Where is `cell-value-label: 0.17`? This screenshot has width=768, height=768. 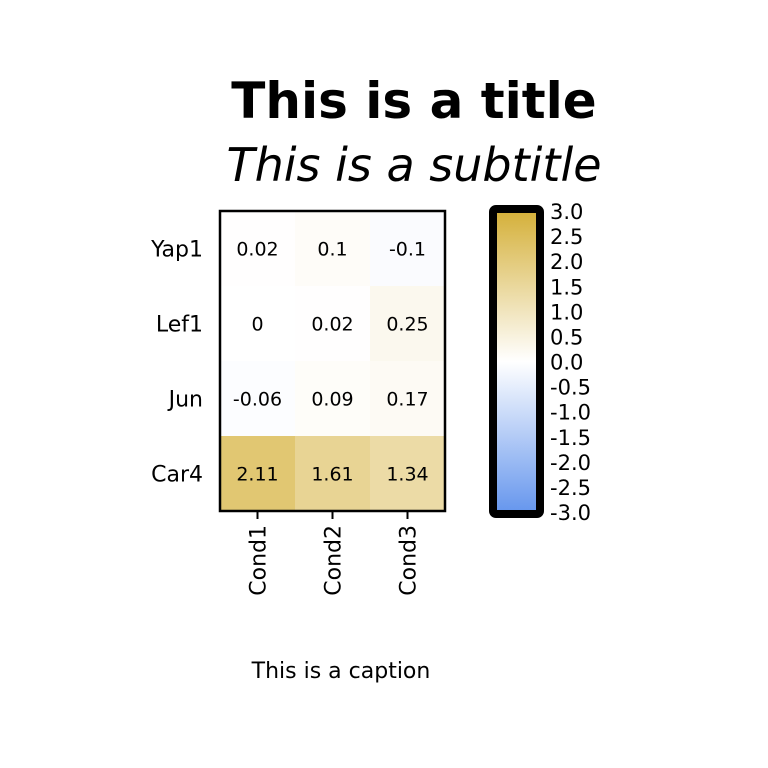 cell-value-label: 0.17 is located at coordinates (407, 400).